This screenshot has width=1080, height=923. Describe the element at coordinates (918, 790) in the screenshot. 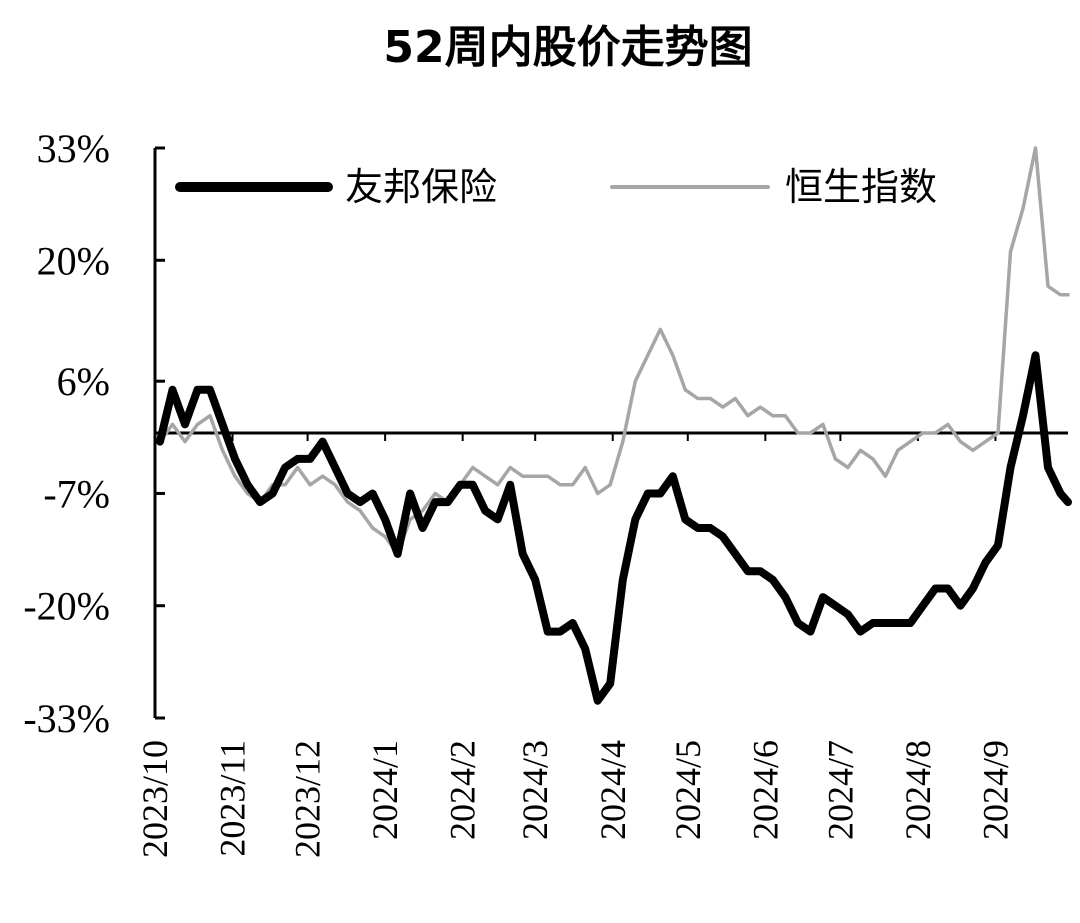

I see `x-tick-label: 2024/8` at that location.